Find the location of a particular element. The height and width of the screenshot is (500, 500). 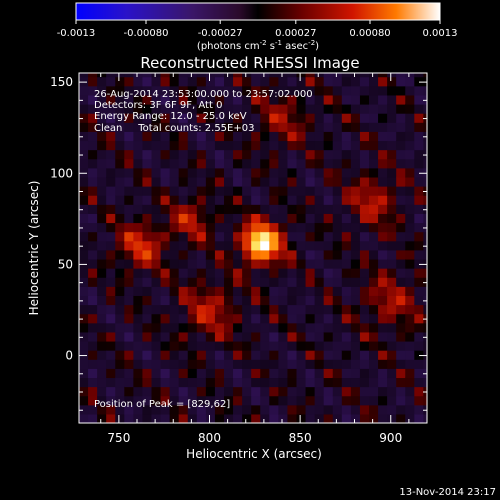

x-tick-label: 750 is located at coordinates (118, 438).